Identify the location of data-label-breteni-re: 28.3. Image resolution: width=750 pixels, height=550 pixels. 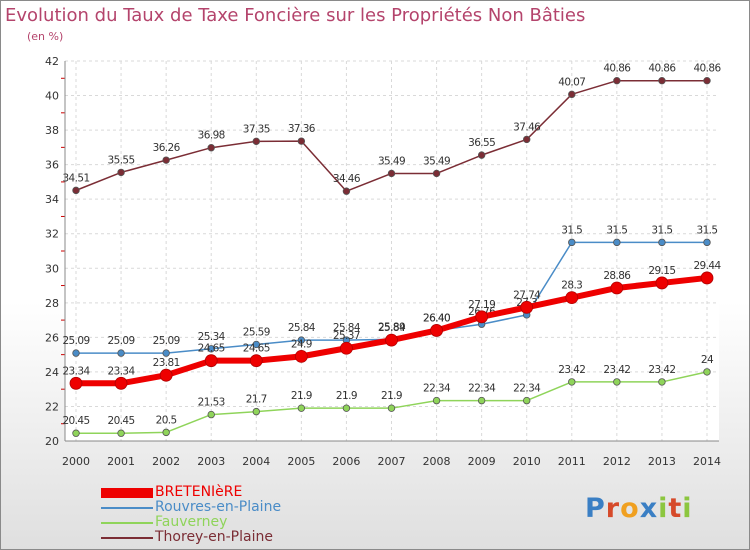
(571, 286).